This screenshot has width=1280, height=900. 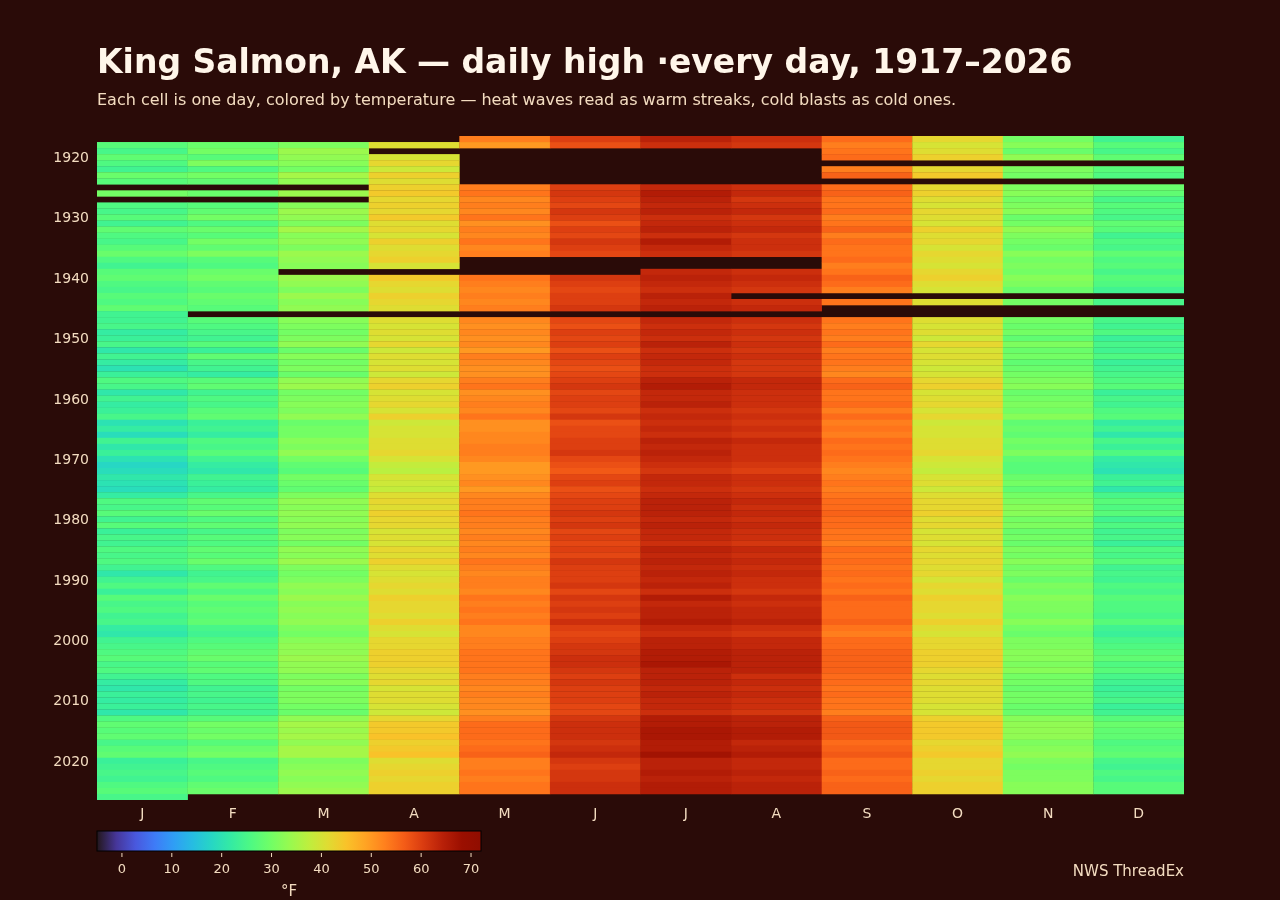 I want to click on color-bar-label: 10, so click(x=172, y=868).